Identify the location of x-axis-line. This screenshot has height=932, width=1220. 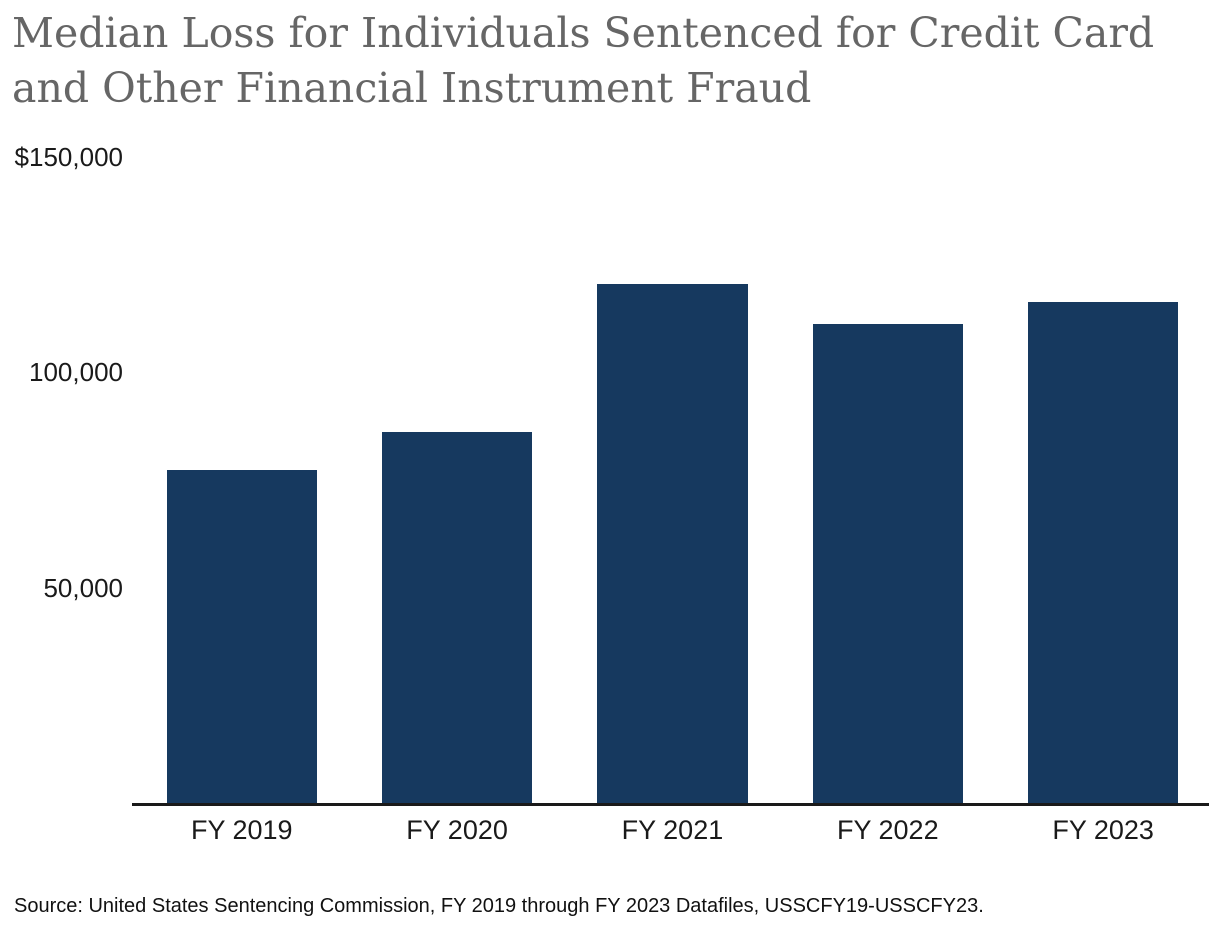
(670, 804).